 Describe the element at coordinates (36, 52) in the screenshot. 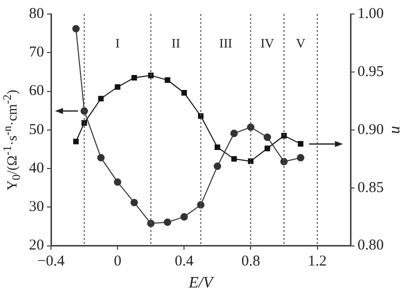

I see `y-tick-label: 70` at that location.